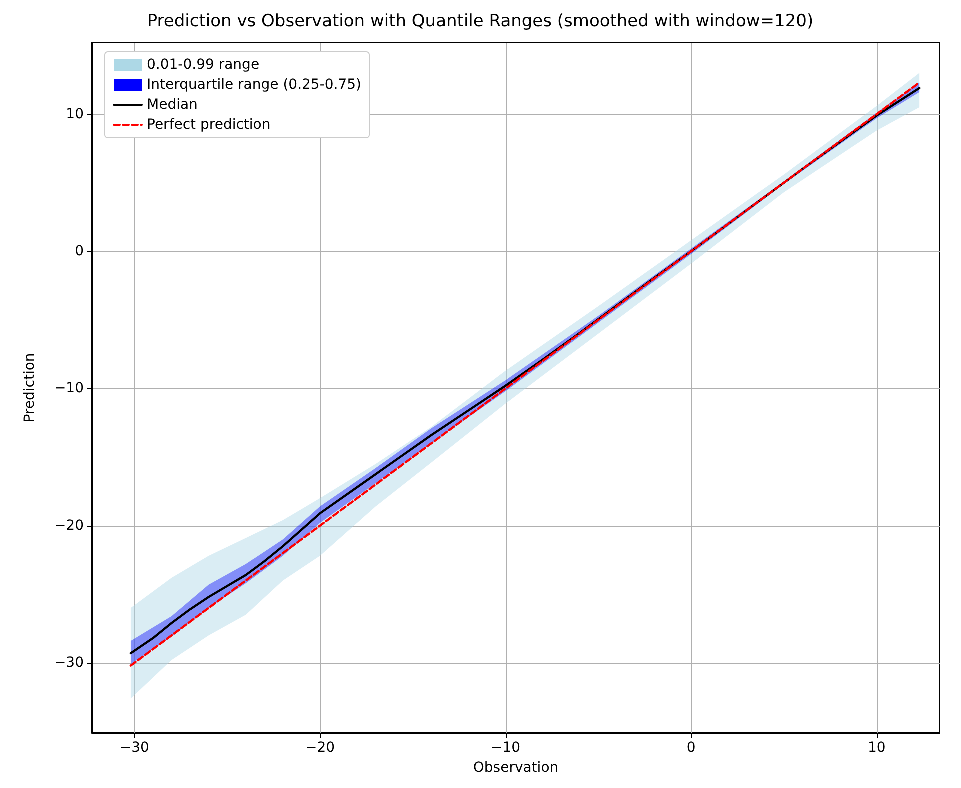 This screenshot has width=961, height=788. What do you see at coordinates (877, 748) in the screenshot?
I see `x-tick-label: 10` at bounding box center [877, 748].